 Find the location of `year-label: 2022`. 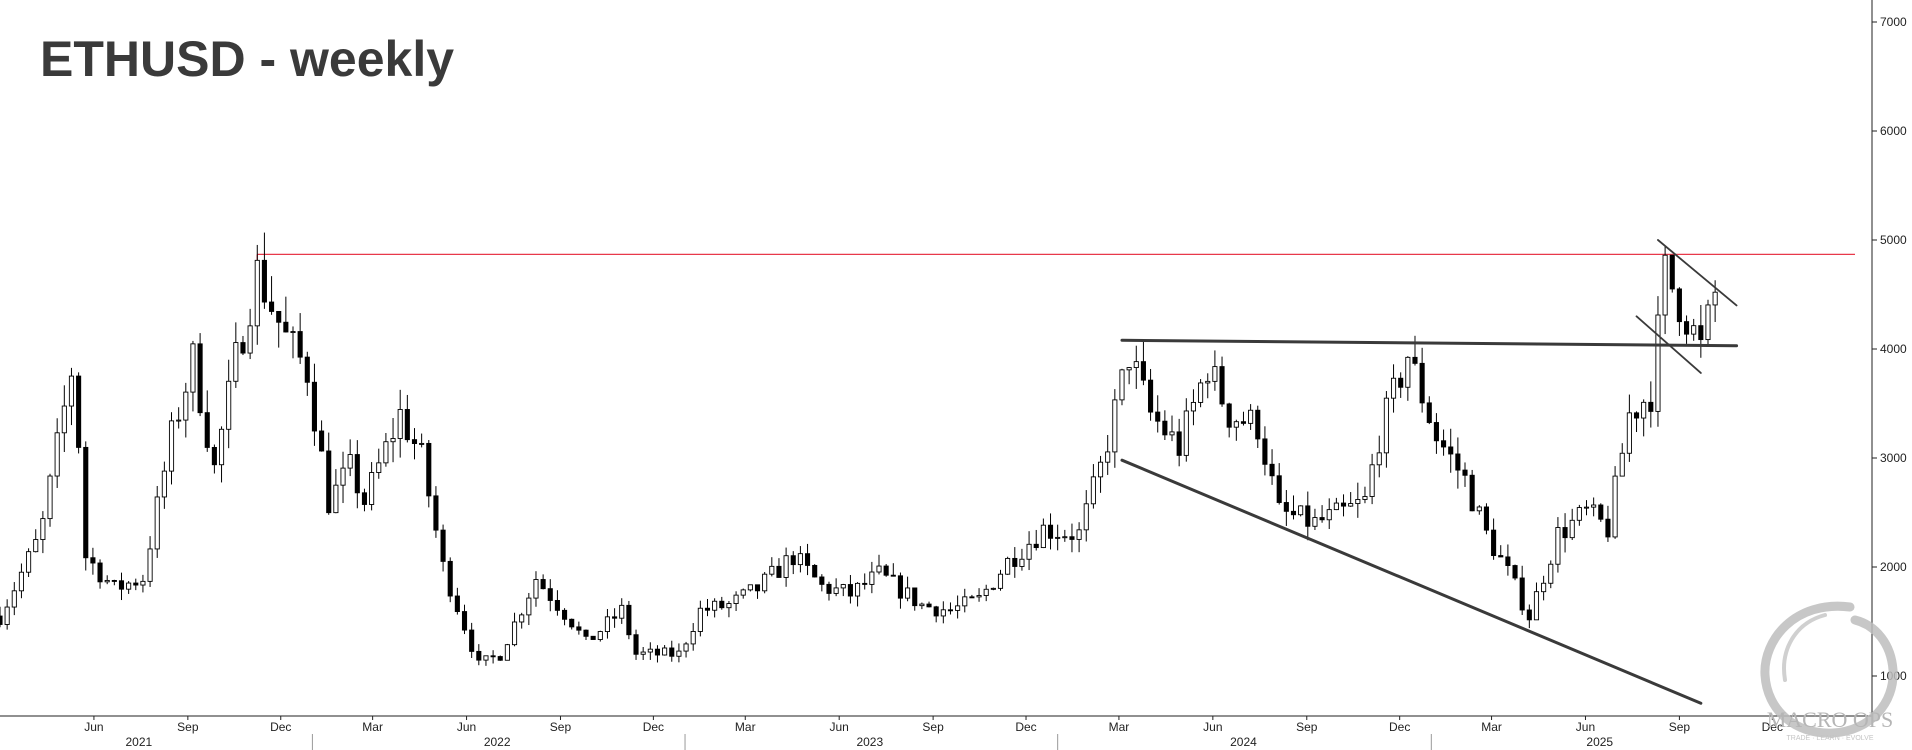

year-label: 2022 is located at coordinates (497, 742).